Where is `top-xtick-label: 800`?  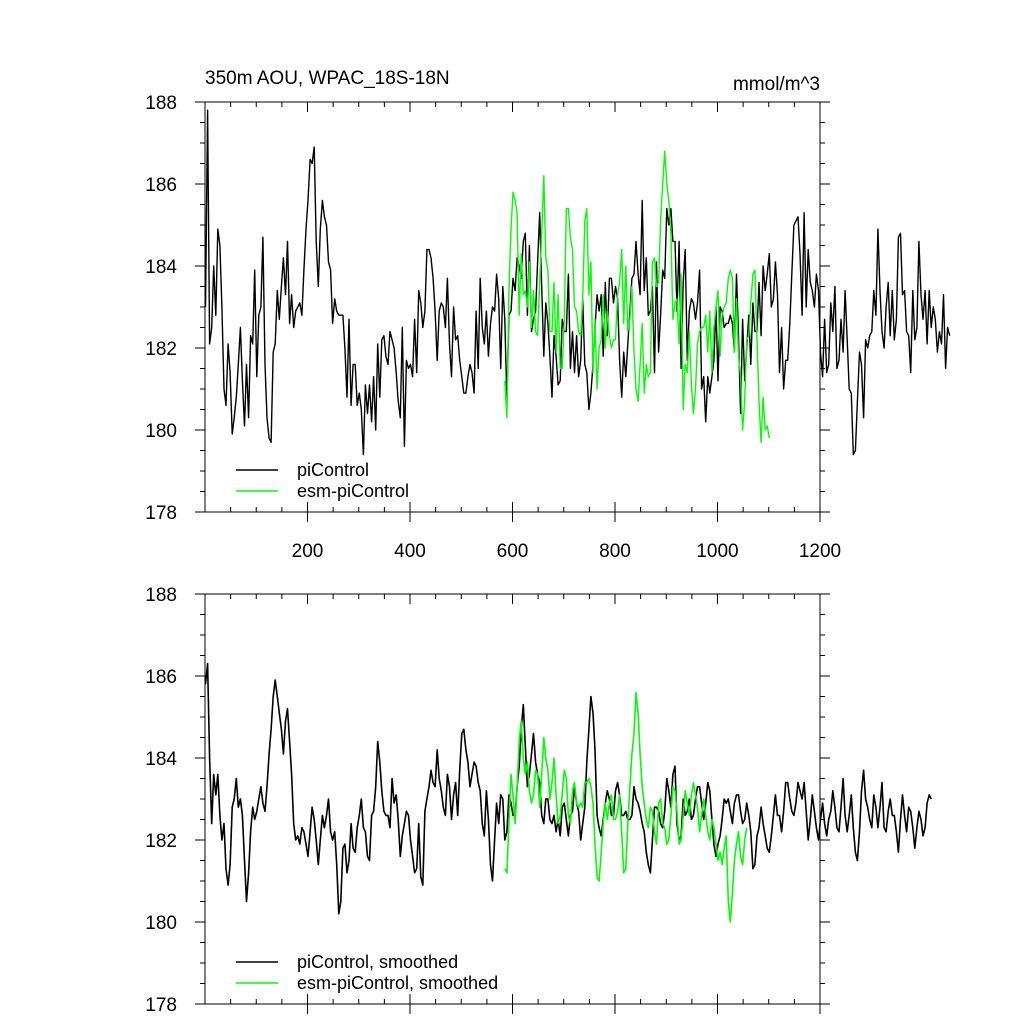
top-xtick-label: 800 is located at coordinates (615, 551).